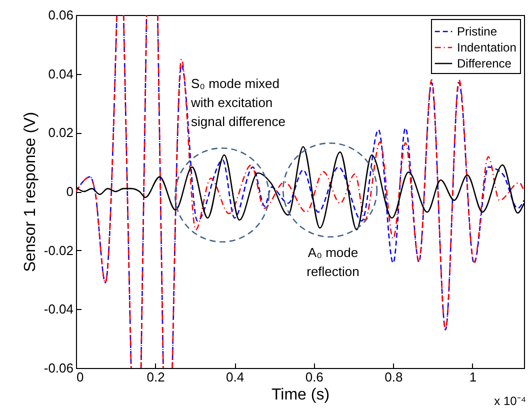  What do you see at coordinates (70, 191) in the screenshot?
I see `y-tick-label: 0` at bounding box center [70, 191].